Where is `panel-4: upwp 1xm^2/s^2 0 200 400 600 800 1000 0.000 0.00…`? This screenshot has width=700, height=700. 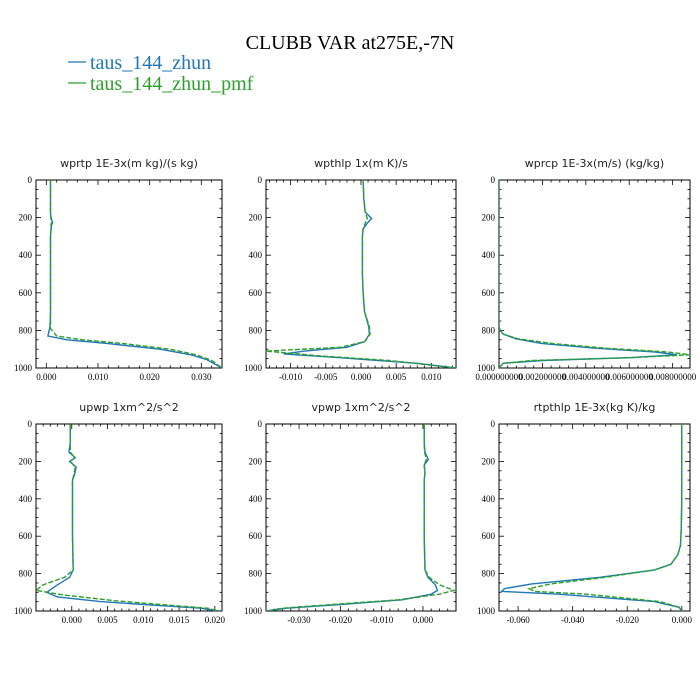
panel-4: upwp 1xm^2/s^2 0 200 400 600 800 1000 0.000 0.00… is located at coordinates (119, 513).